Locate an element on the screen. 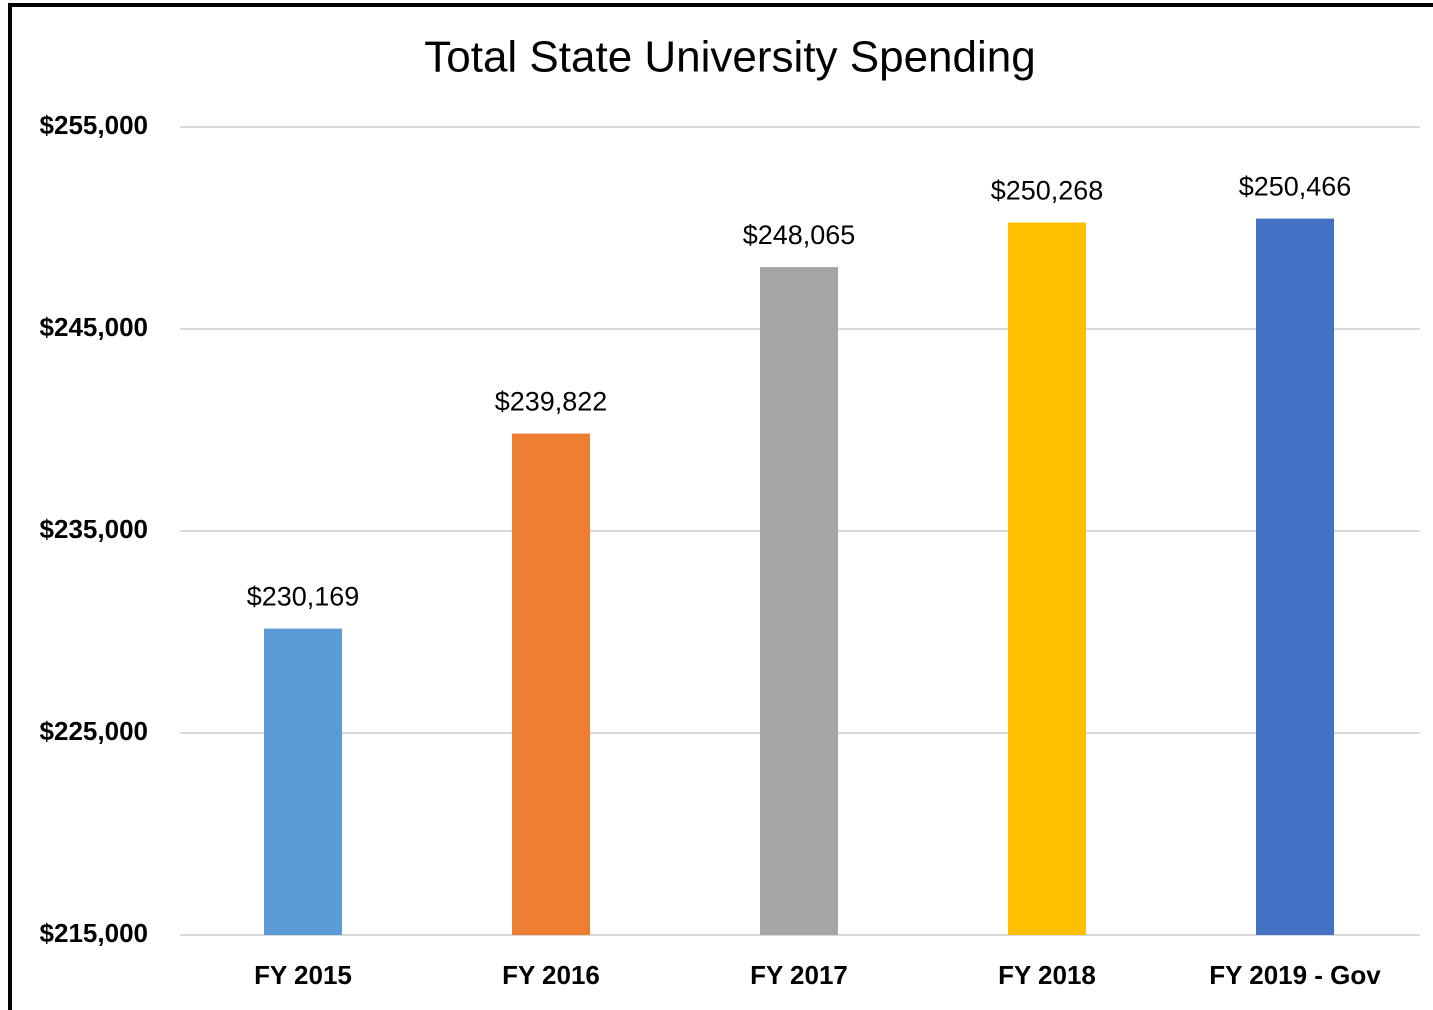  value-label: $230,169 is located at coordinates (303, 597).